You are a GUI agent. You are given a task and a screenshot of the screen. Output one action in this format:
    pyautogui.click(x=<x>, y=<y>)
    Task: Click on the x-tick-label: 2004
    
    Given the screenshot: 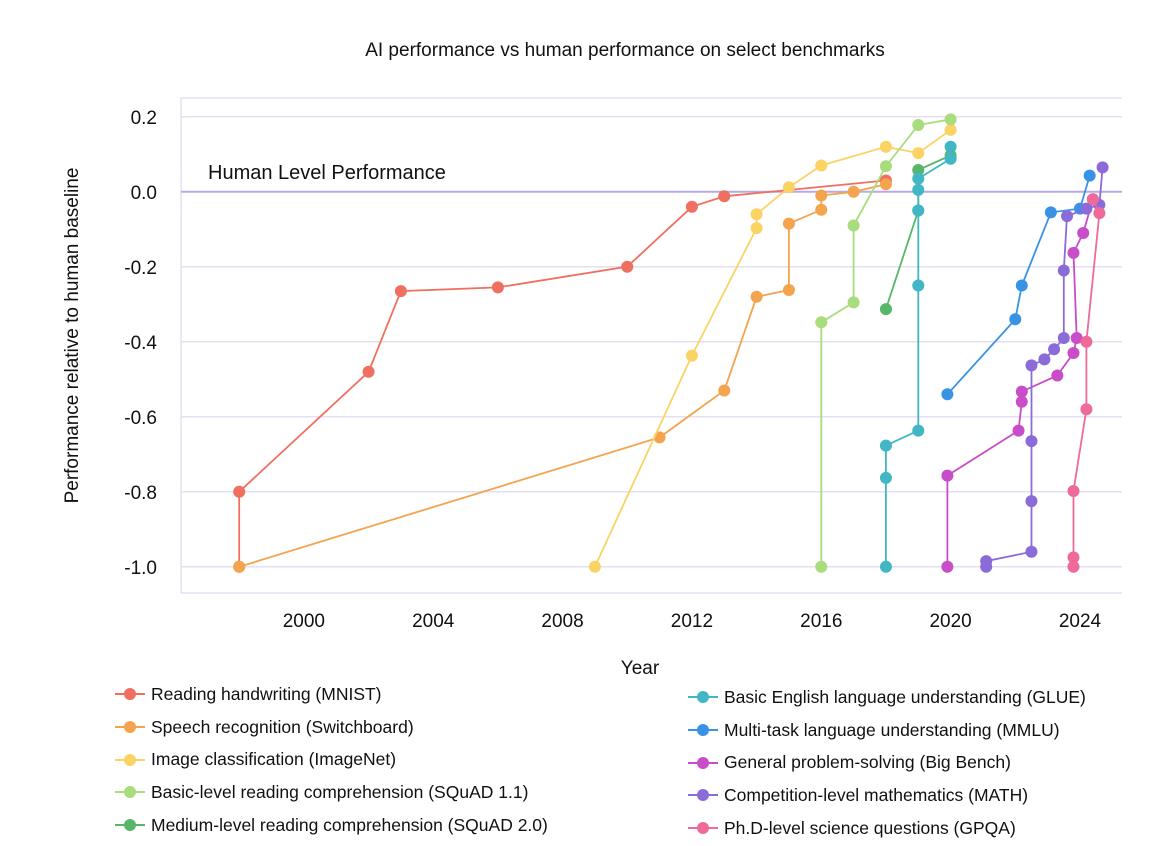 What is the action you would take?
    pyautogui.click(x=433, y=621)
    